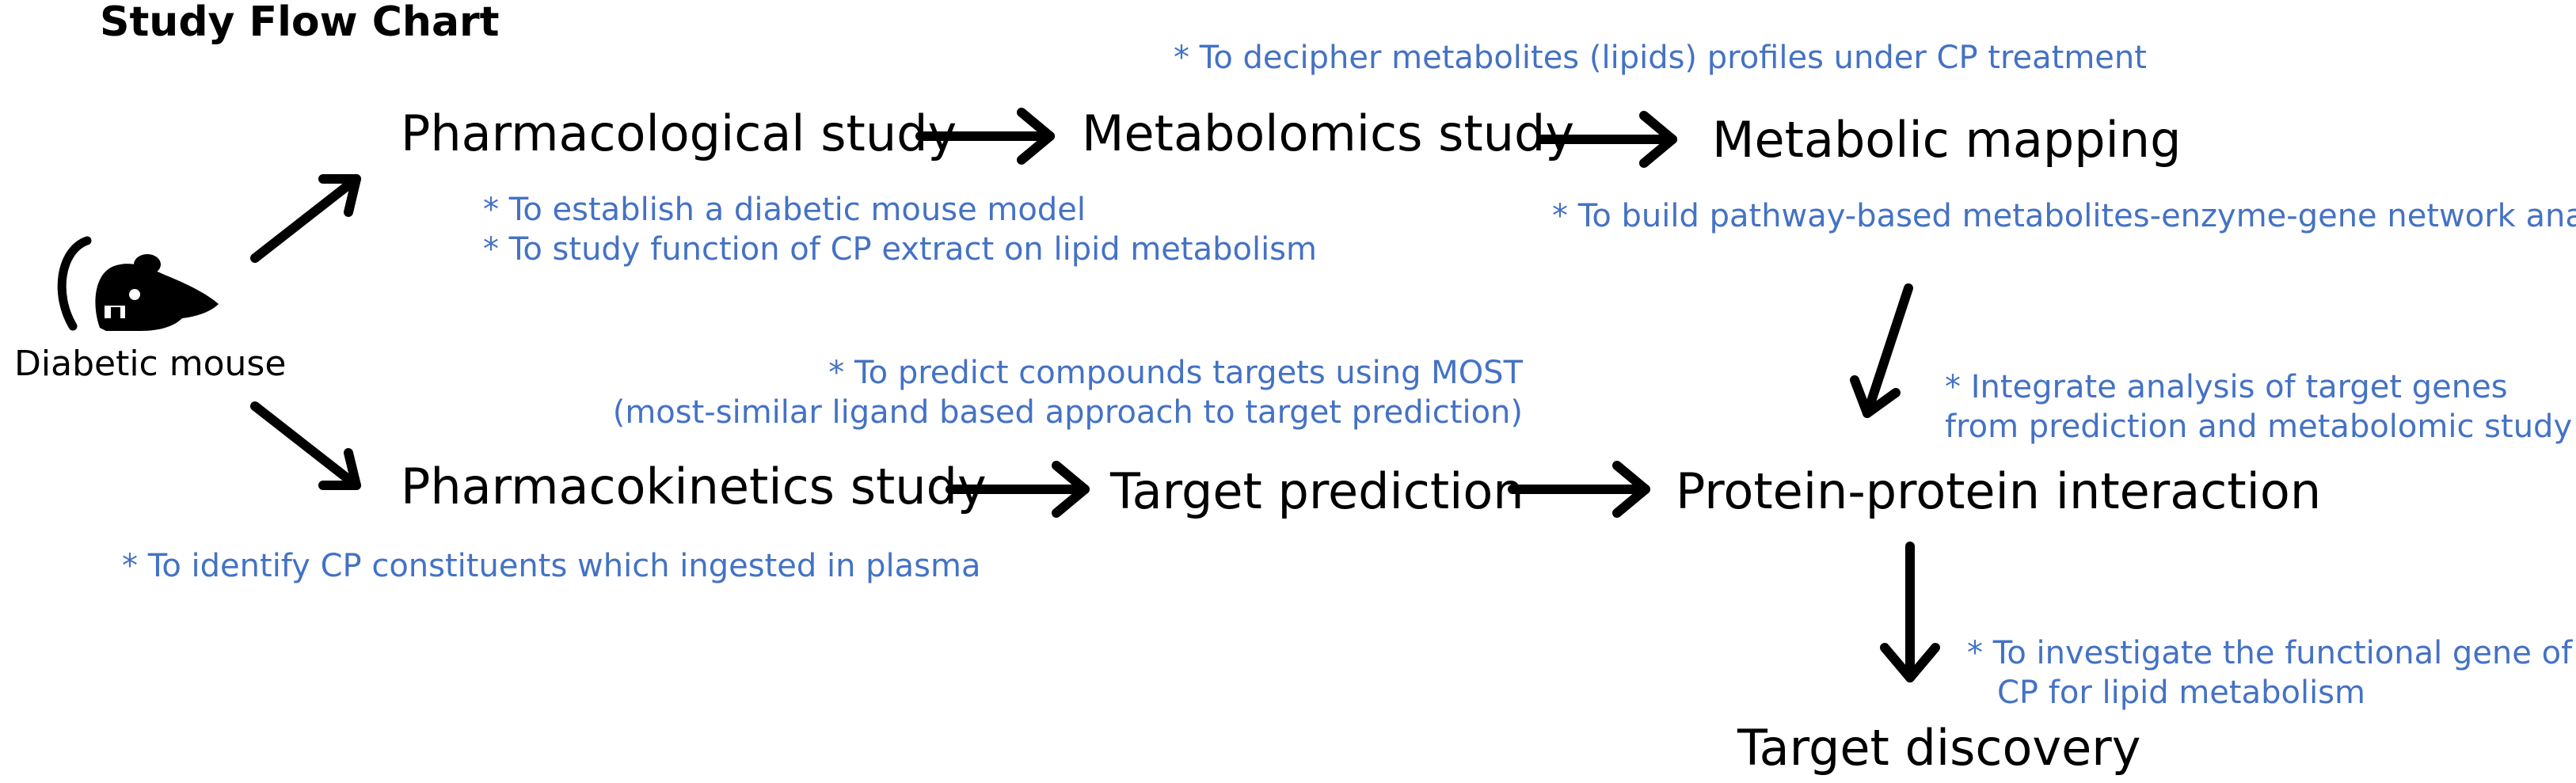 This screenshot has width=2576, height=783. I want to click on node-metabolomics-study: Metabolomics study, so click(1328, 134).